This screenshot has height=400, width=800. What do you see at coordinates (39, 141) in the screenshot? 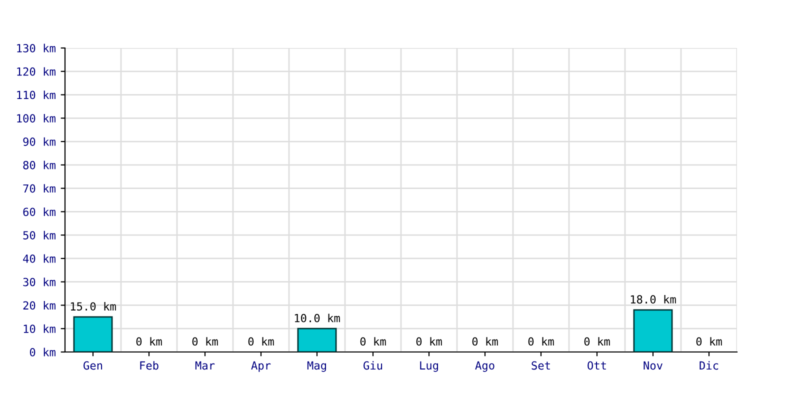
I see `y-tick-label: 90 km` at bounding box center [39, 141].